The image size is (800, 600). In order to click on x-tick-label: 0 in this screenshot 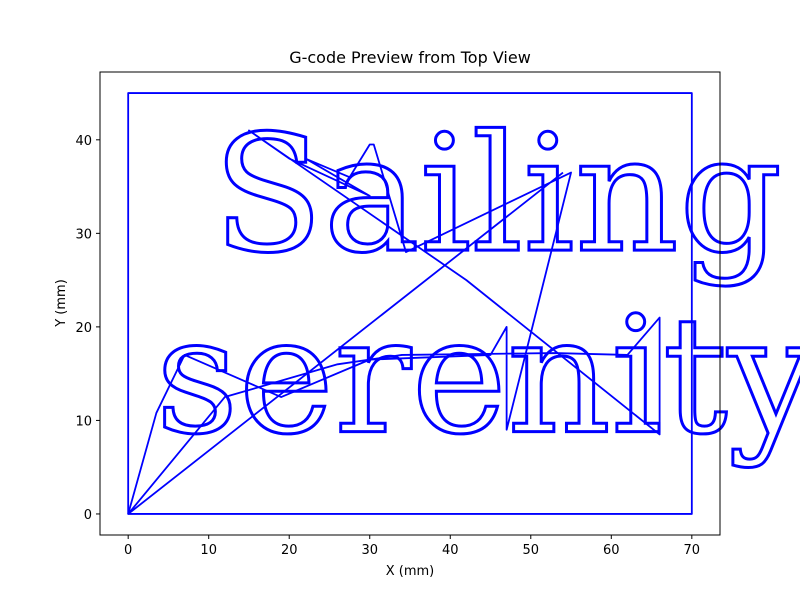, I will do `click(128, 550)`.